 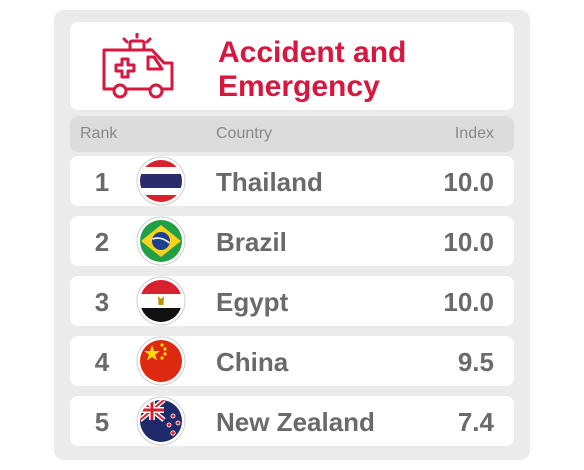 What do you see at coordinates (474, 133) in the screenshot?
I see `column-index: Index` at bounding box center [474, 133].